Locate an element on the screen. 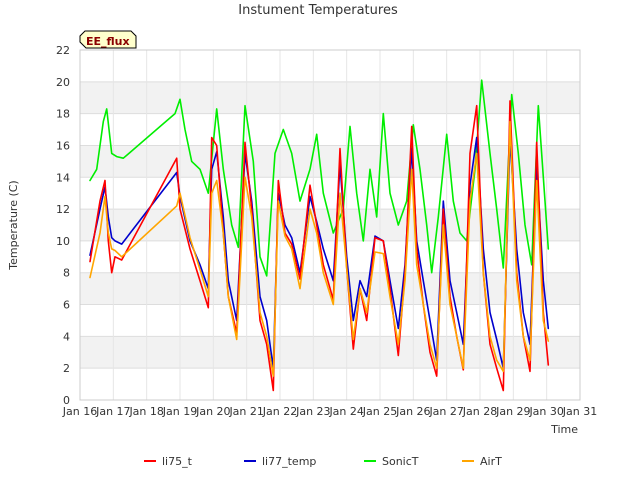 This screenshot has height=480, width=640. x-axis-title: Time is located at coordinates (564, 429).